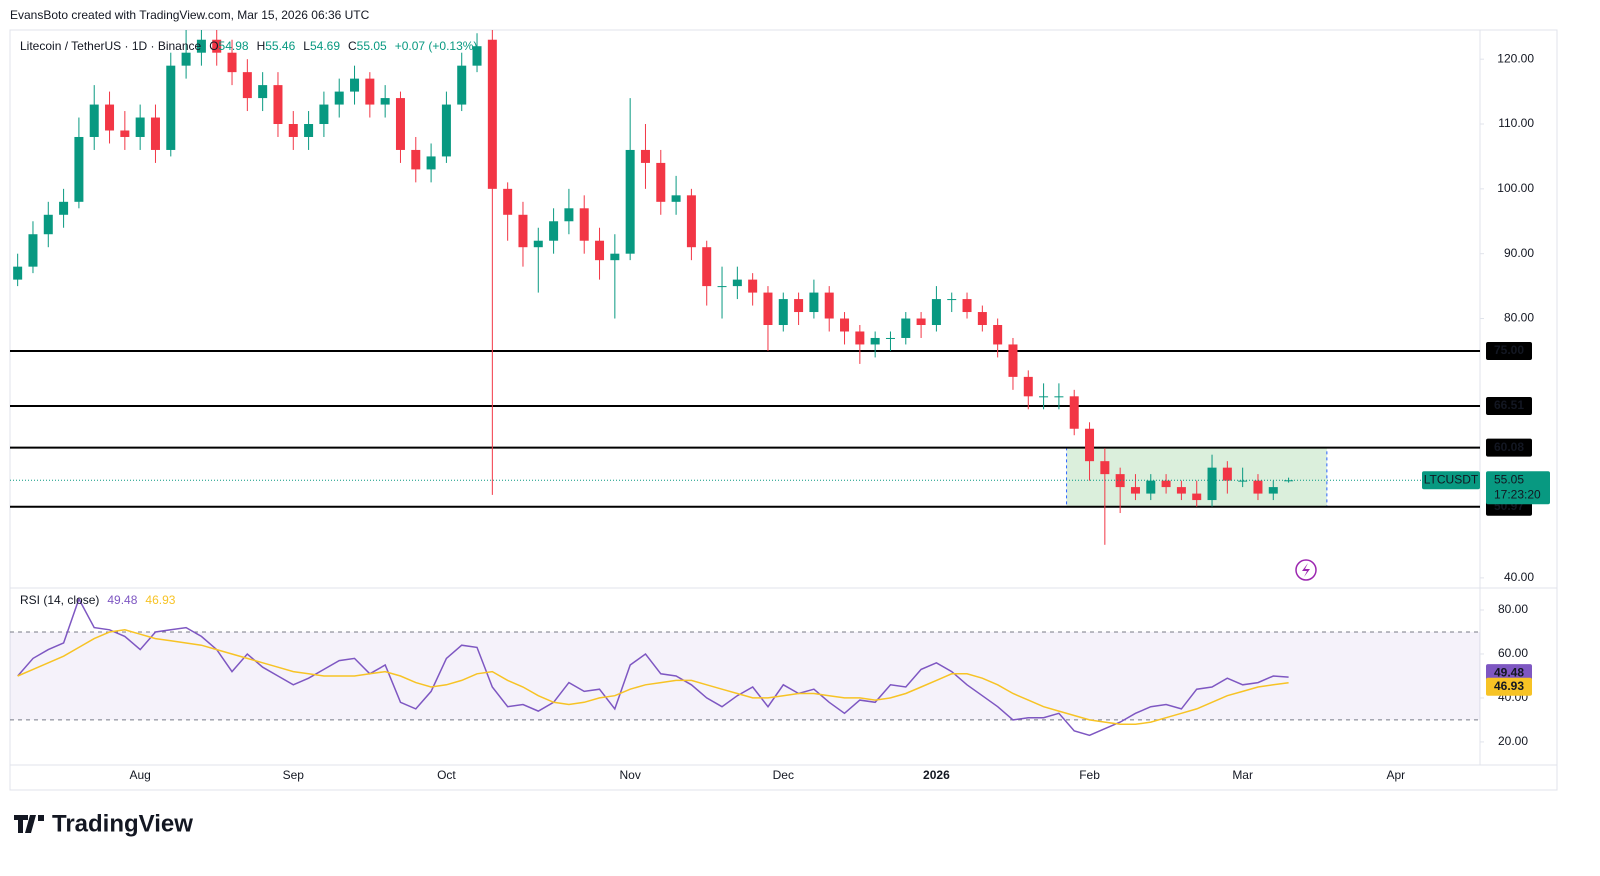 This screenshot has width=1600, height=876. I want to click on x-tick-label: Oct, so click(446, 775).